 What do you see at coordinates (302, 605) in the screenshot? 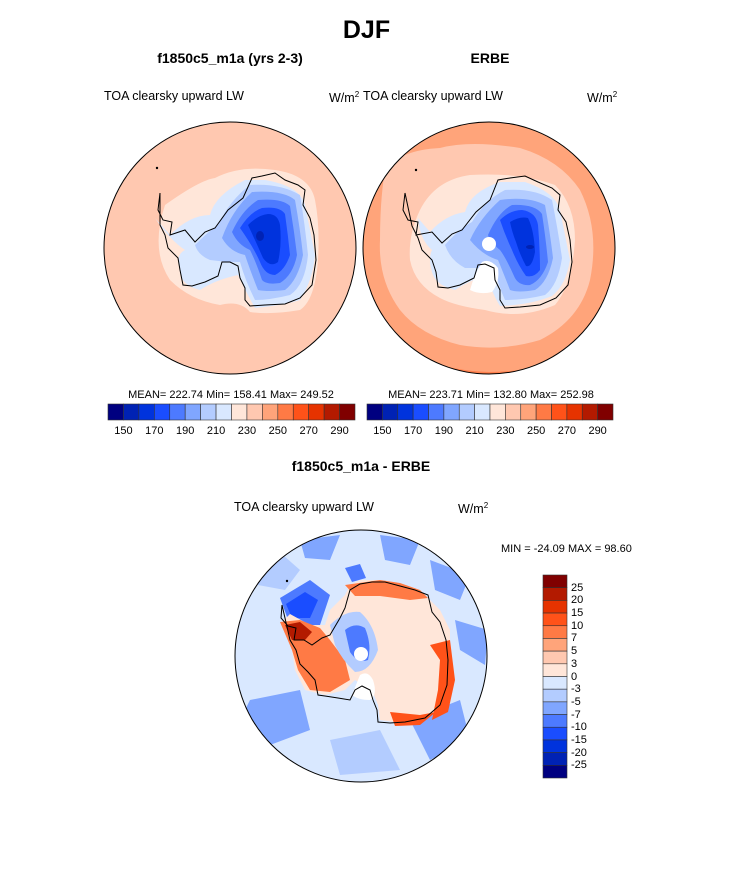
I see `peninsula-negative-core` at bounding box center [302, 605].